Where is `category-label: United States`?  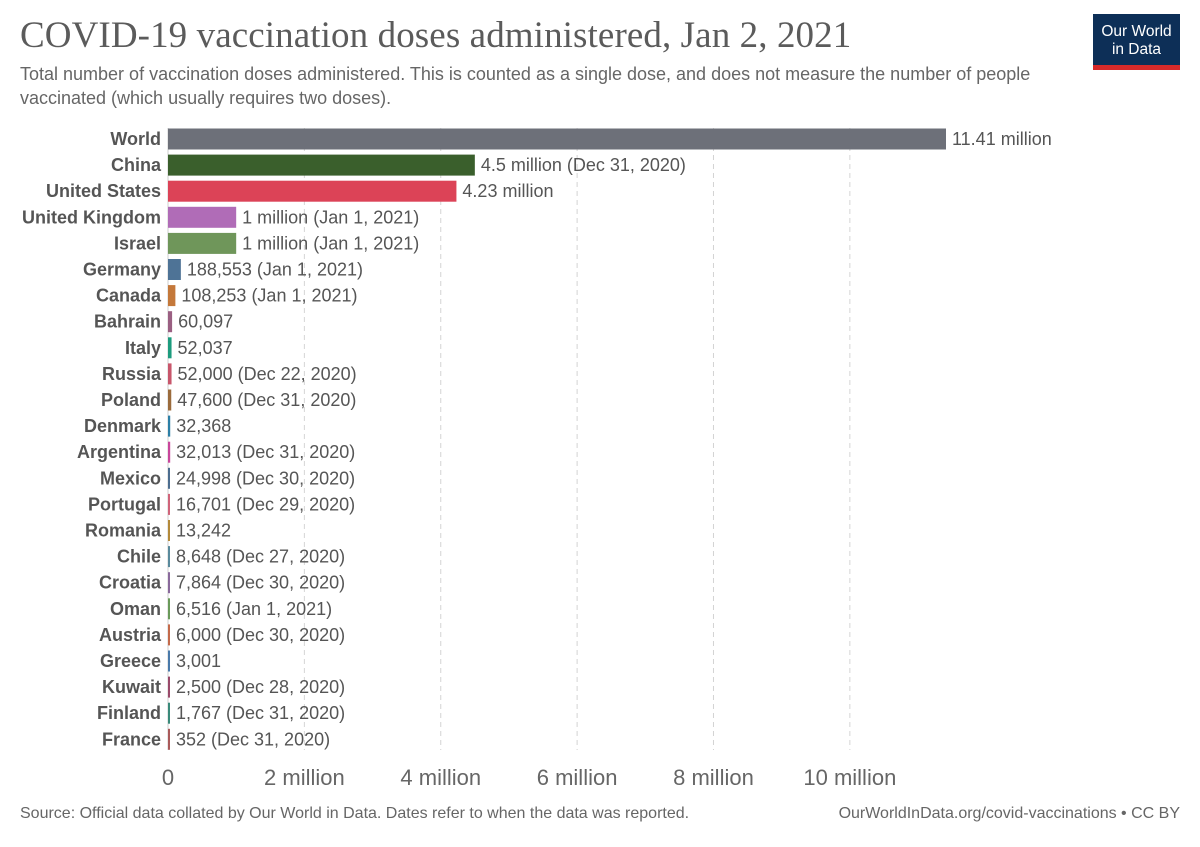 category-label: United States is located at coordinates (103, 191).